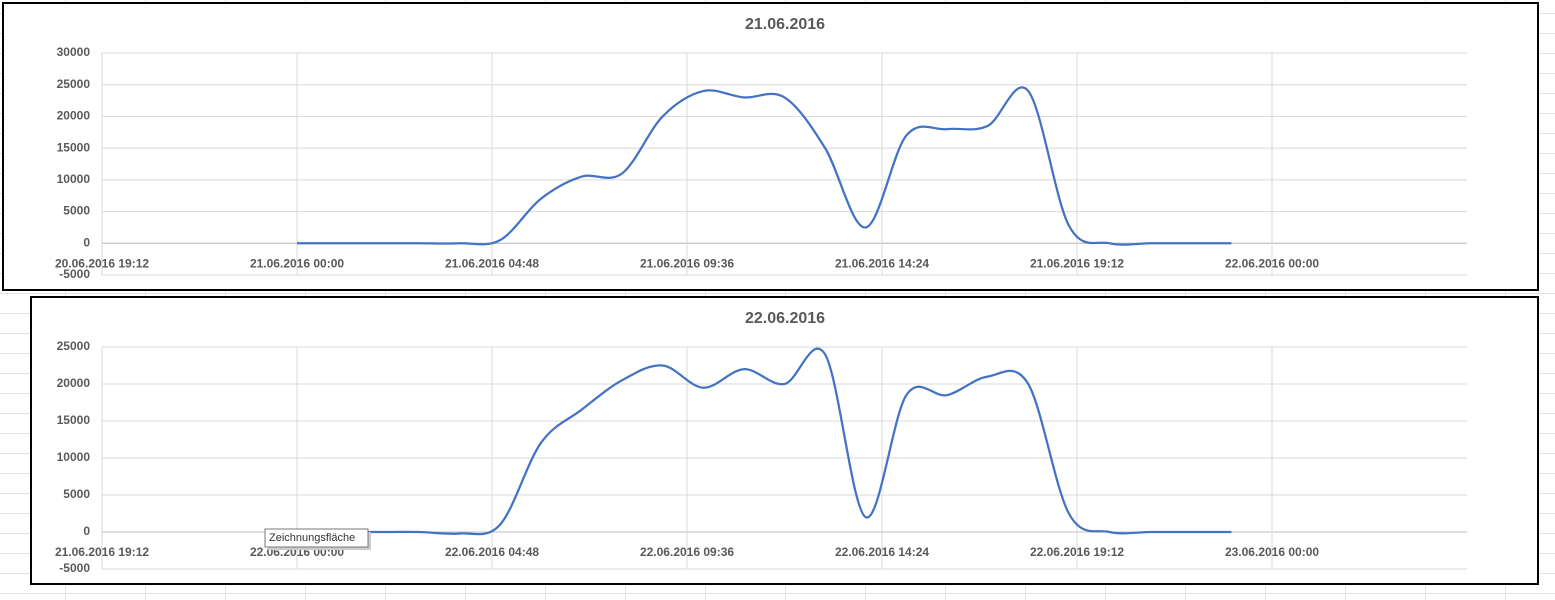 Image resolution: width=1555 pixels, height=600 pixels. I want to click on tooltip-text: Zeichnungsfläche, so click(312, 538).